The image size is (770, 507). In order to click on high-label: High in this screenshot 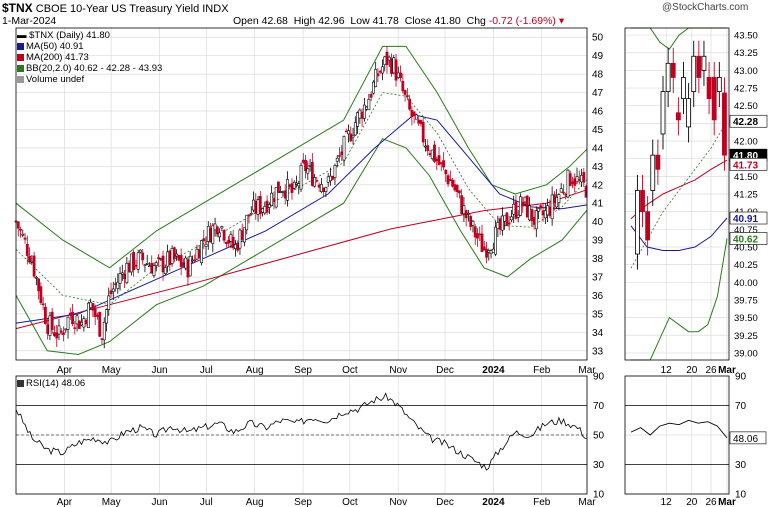, I will do `click(304, 21)`.